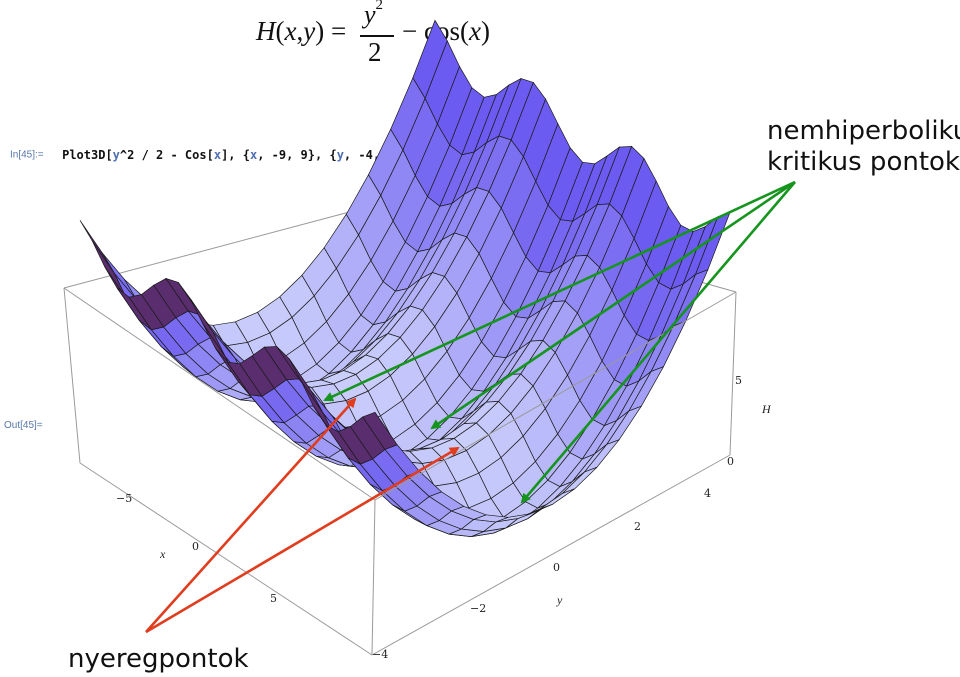  Describe the element at coordinates (320, 31) in the screenshot. I see `formula-paren-close: )` at that location.